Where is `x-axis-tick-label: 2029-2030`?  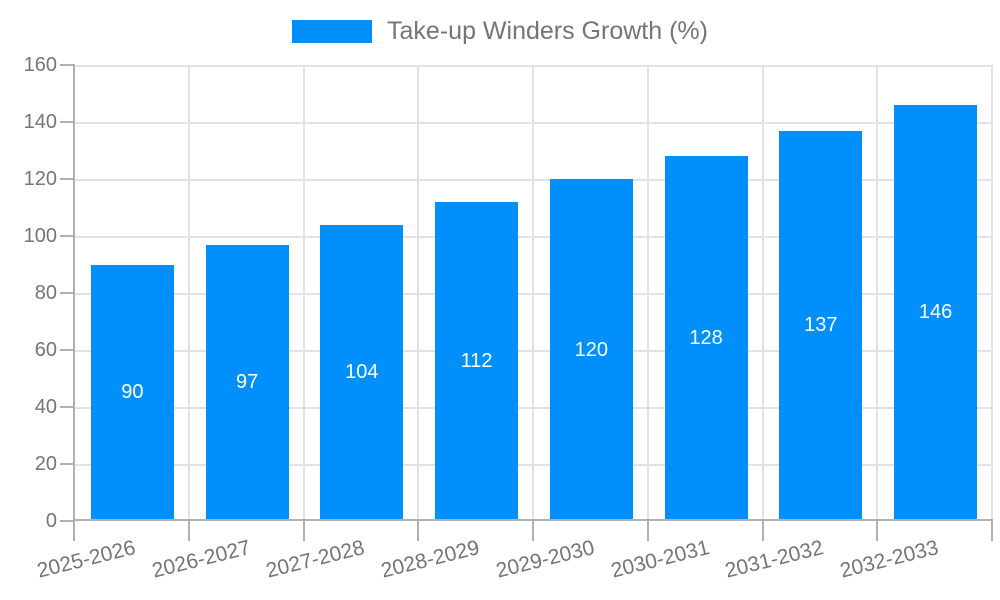
x-axis-tick-label: 2029-2030 is located at coordinates (545, 559).